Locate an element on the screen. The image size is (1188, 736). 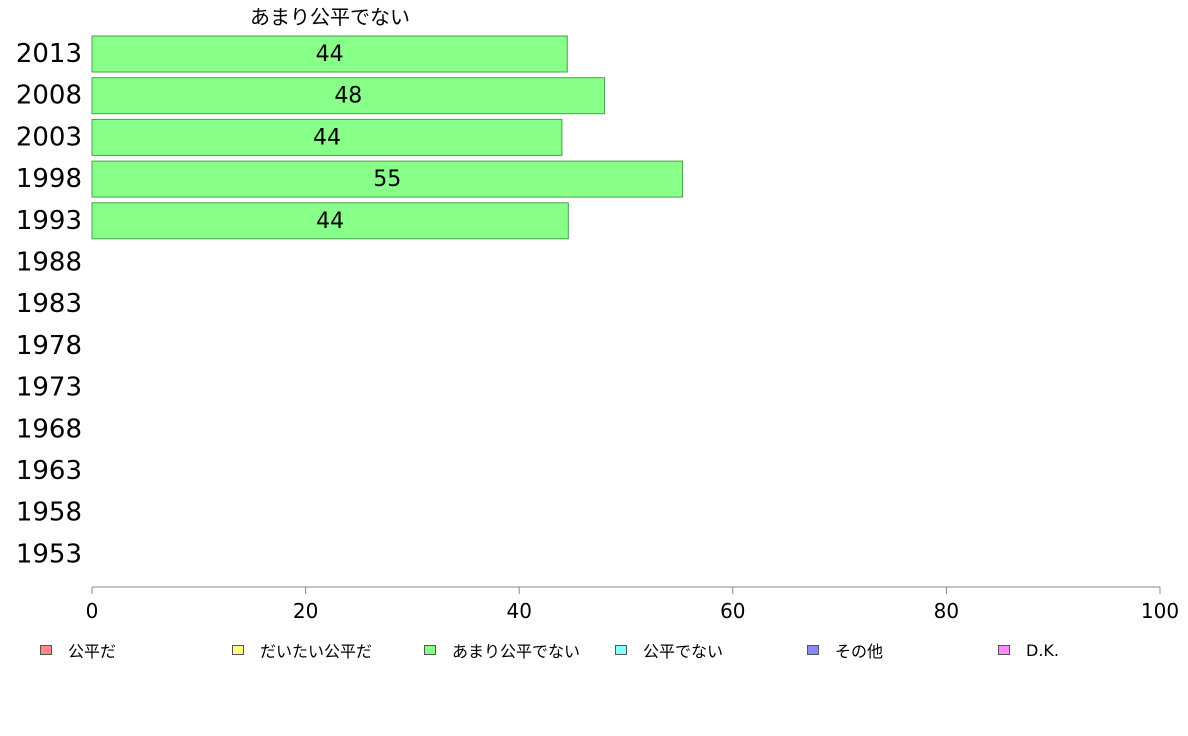
bar-value-label: 48 is located at coordinates (348, 96).